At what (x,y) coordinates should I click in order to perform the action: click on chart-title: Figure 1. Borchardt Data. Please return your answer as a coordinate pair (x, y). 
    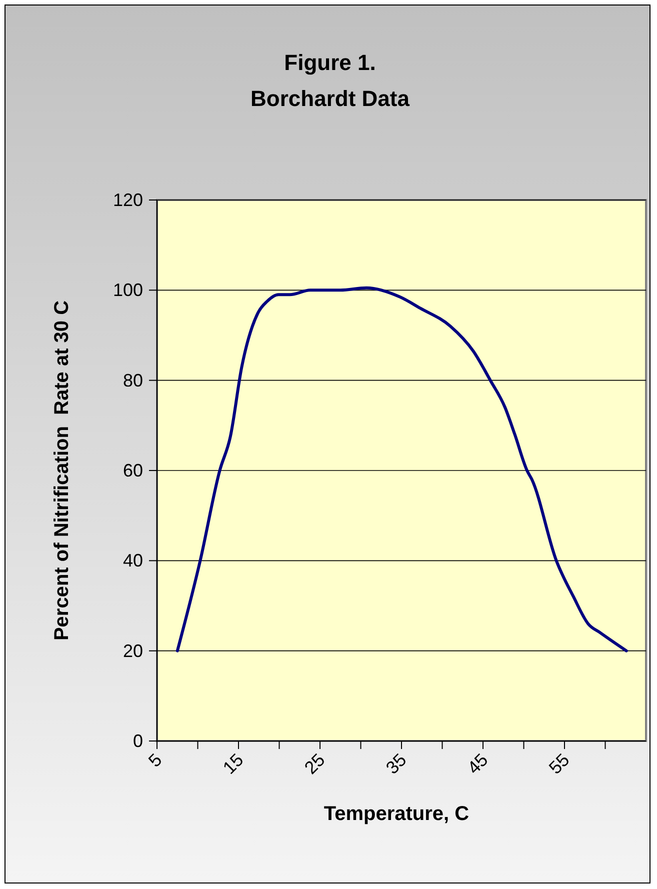
    Looking at the image, I should click on (330, 80).